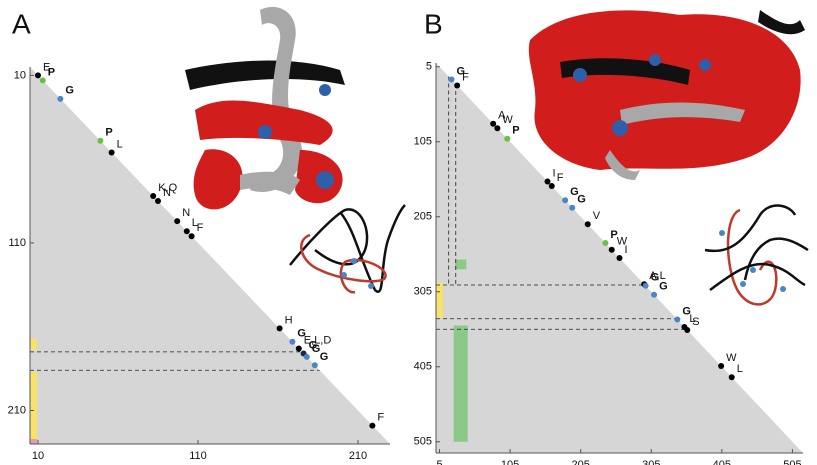 Image resolution: width=817 pixels, height=465 pixels. I want to click on residue-label: A, so click(502, 116).